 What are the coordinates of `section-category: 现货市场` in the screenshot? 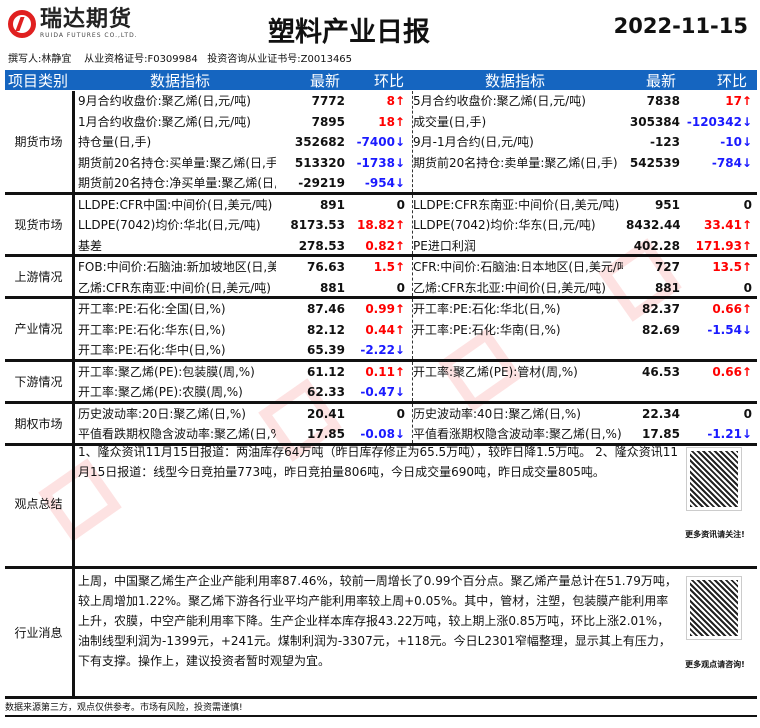 It's located at (40, 224).